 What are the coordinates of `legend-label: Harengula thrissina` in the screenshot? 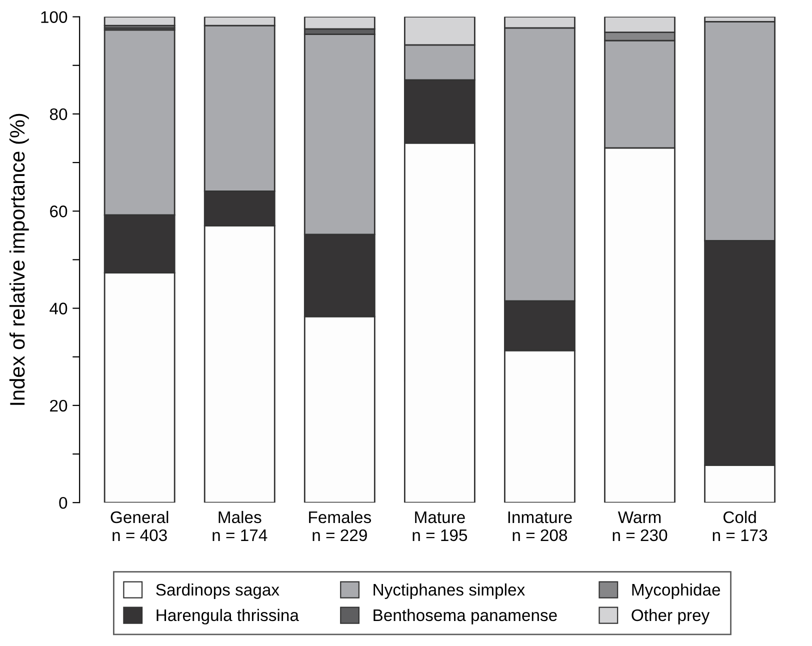 It's located at (227, 616).